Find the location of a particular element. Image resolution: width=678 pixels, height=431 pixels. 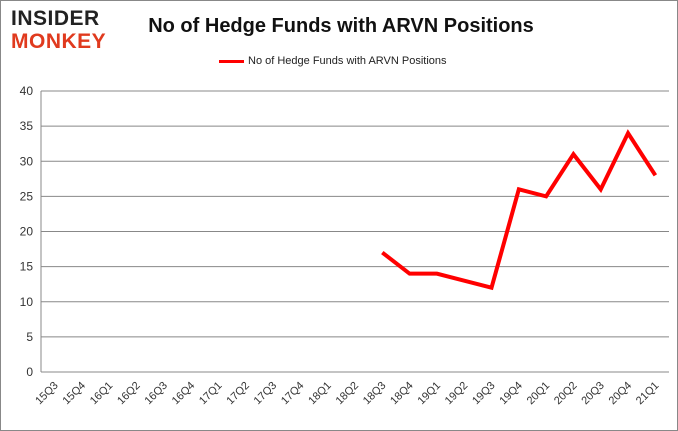

logo-line2: MONKEY is located at coordinates (59, 41).